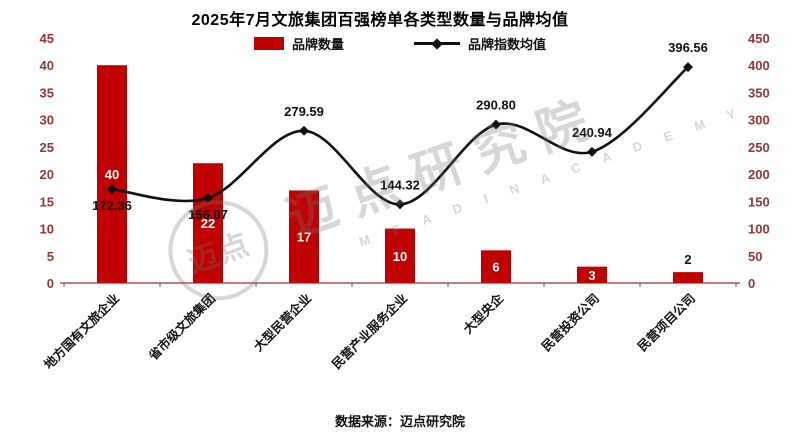 This screenshot has height=440, width=800. I want to click on right-axis-tick: 400, so click(759, 65).